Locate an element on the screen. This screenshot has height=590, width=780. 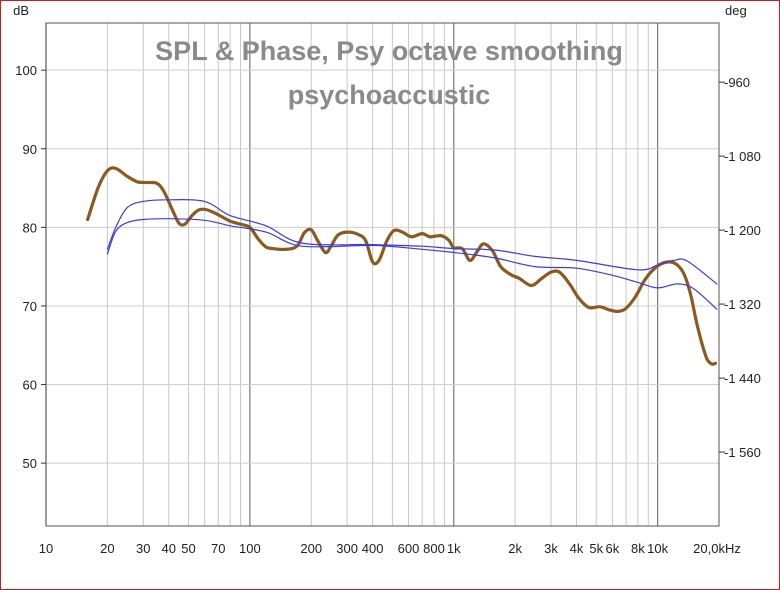
left-y-tick-label: 90 is located at coordinates (30, 149).